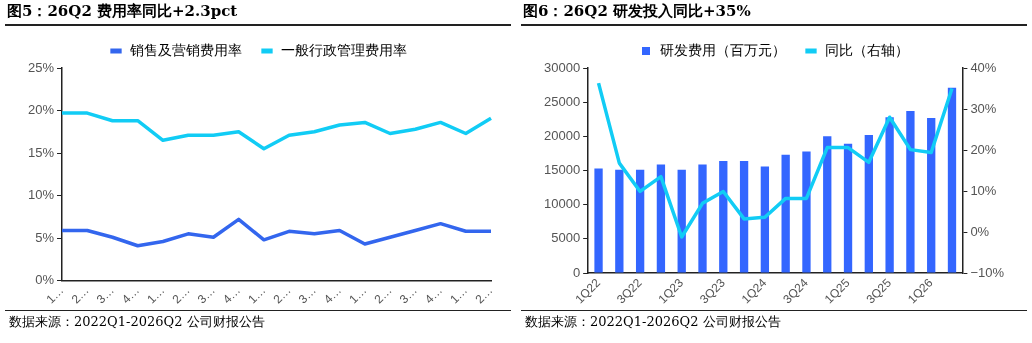 Image resolution: width=1032 pixels, height=343 pixels. I want to click on y2-tick-label: 30%, so click(983, 108).